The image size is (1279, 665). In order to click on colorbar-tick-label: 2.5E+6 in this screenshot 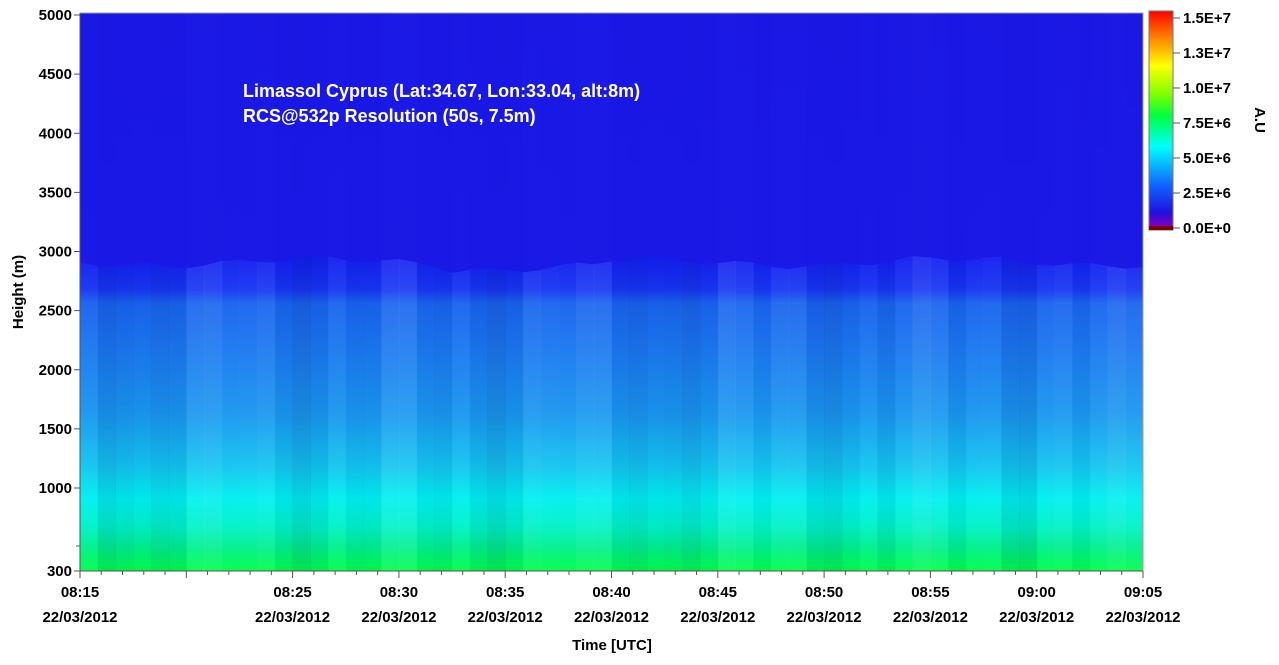, I will do `click(1207, 193)`.